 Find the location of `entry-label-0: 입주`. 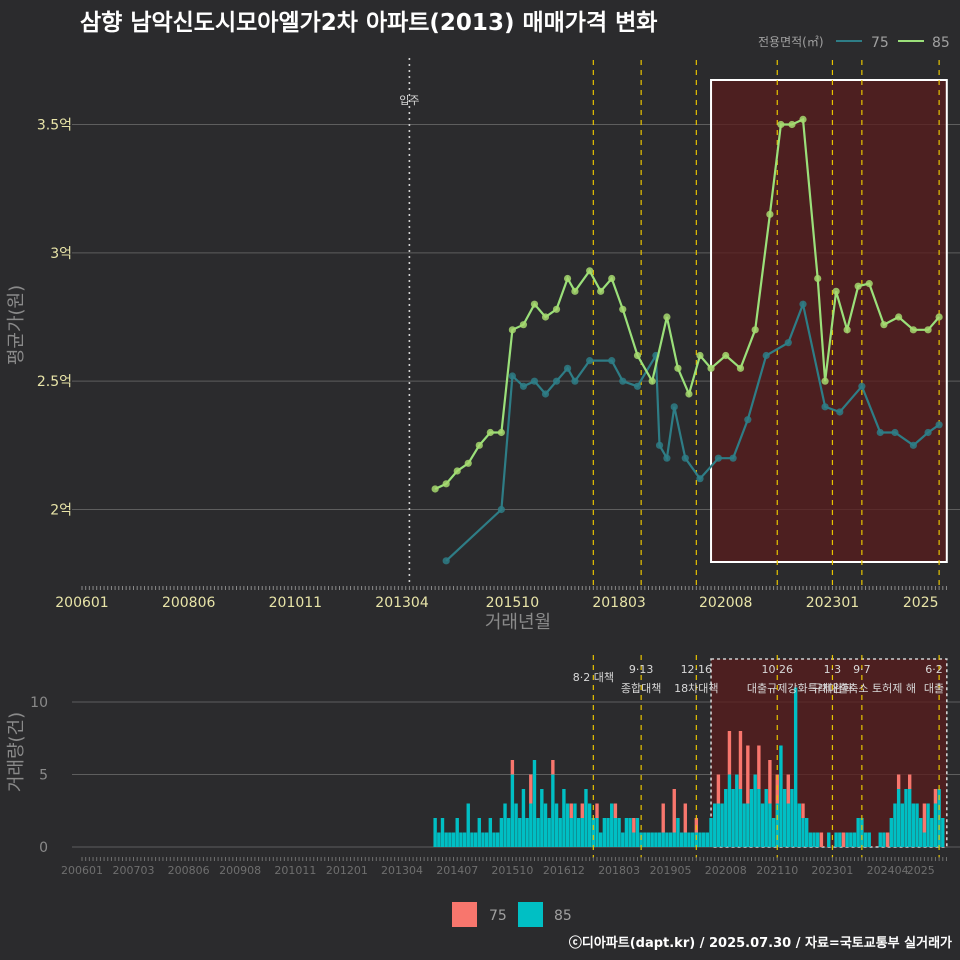

entry-label-0: 입주 is located at coordinates (409, 100).